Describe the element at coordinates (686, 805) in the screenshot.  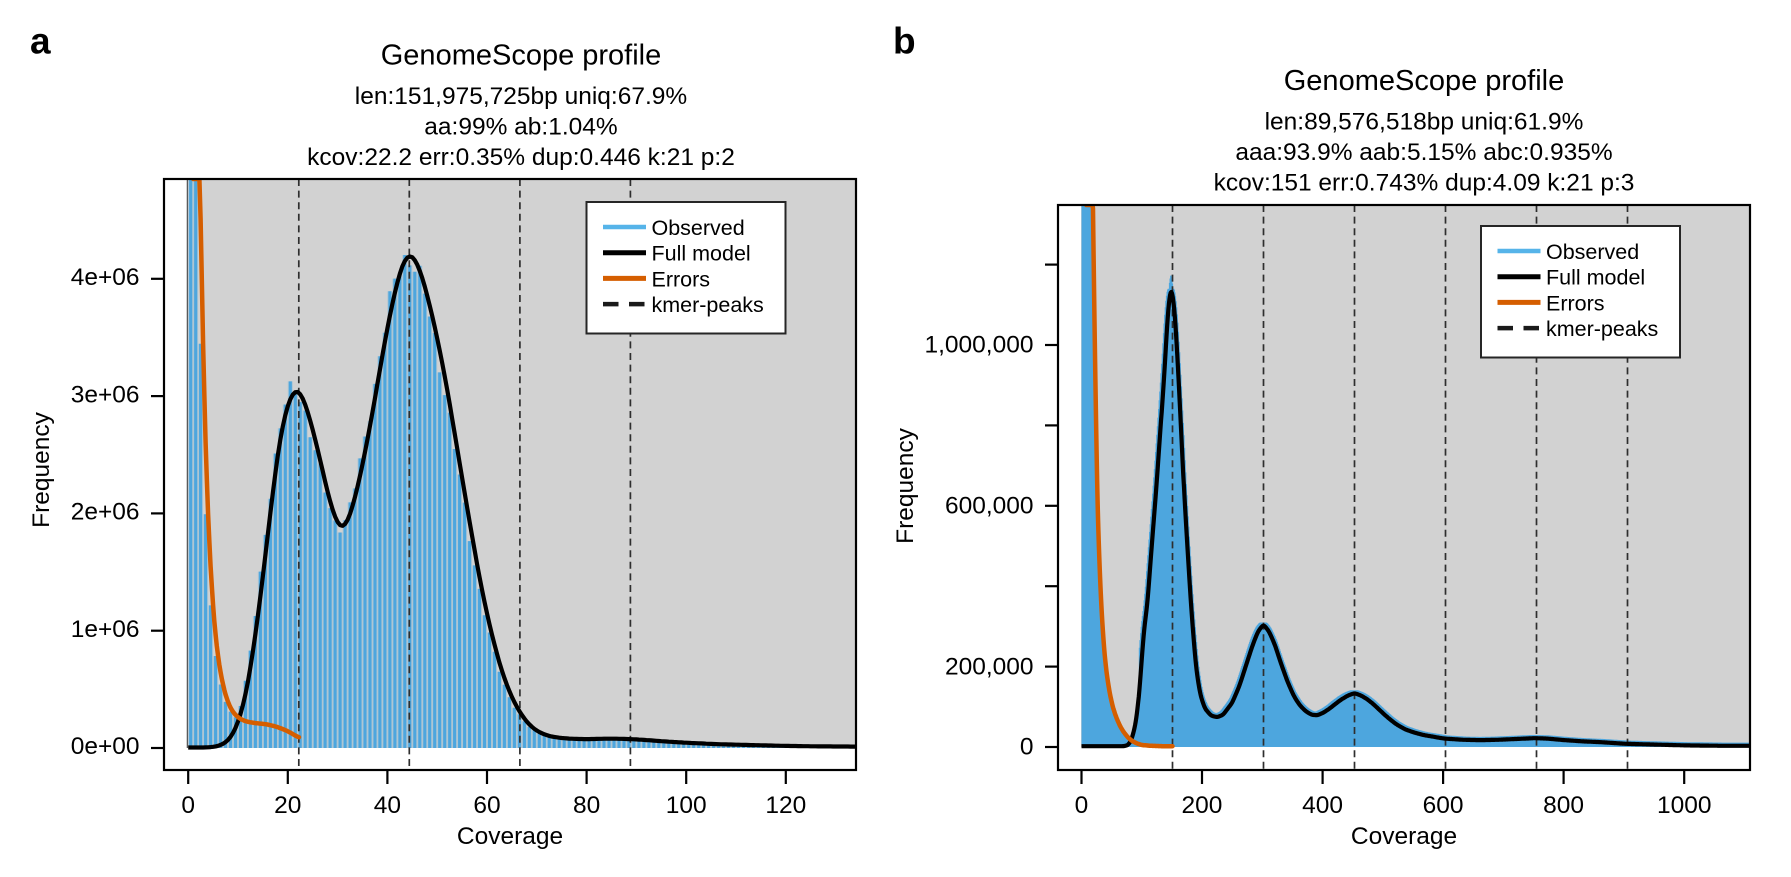
I see `svg-text: 100` at that location.